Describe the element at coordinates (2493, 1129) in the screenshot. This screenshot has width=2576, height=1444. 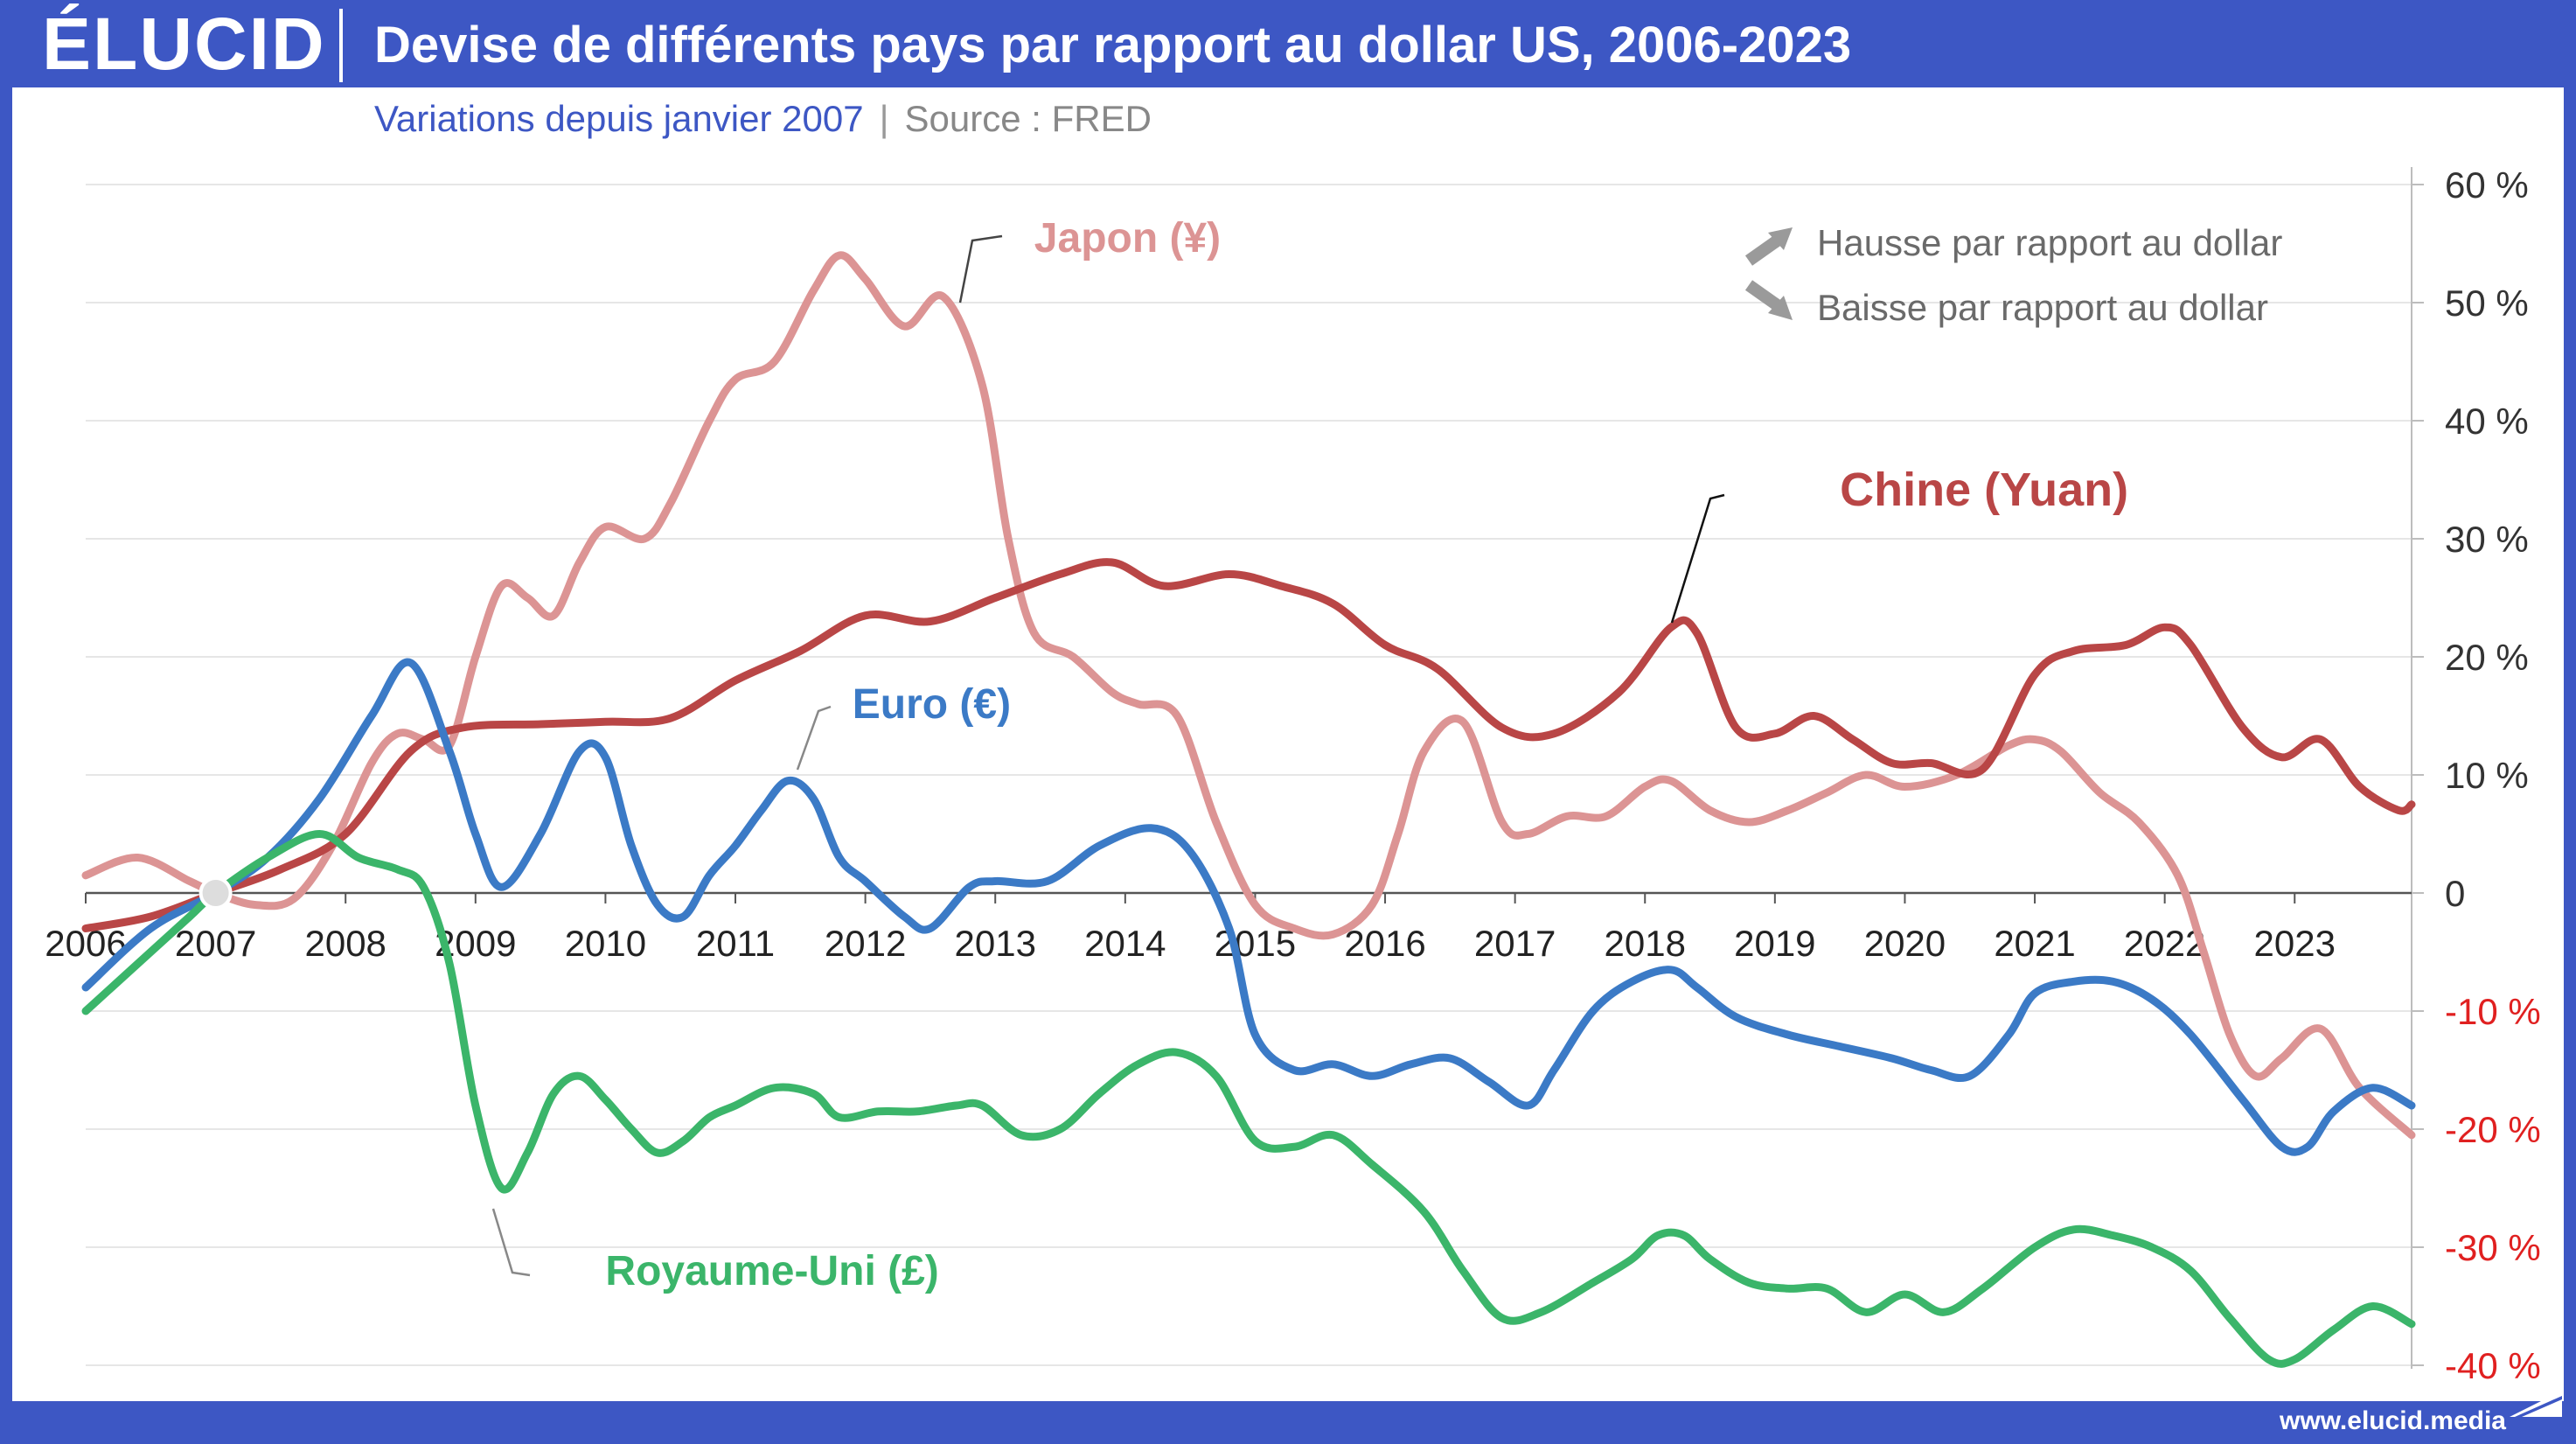
I see `y-tick-label: -20 %` at that location.